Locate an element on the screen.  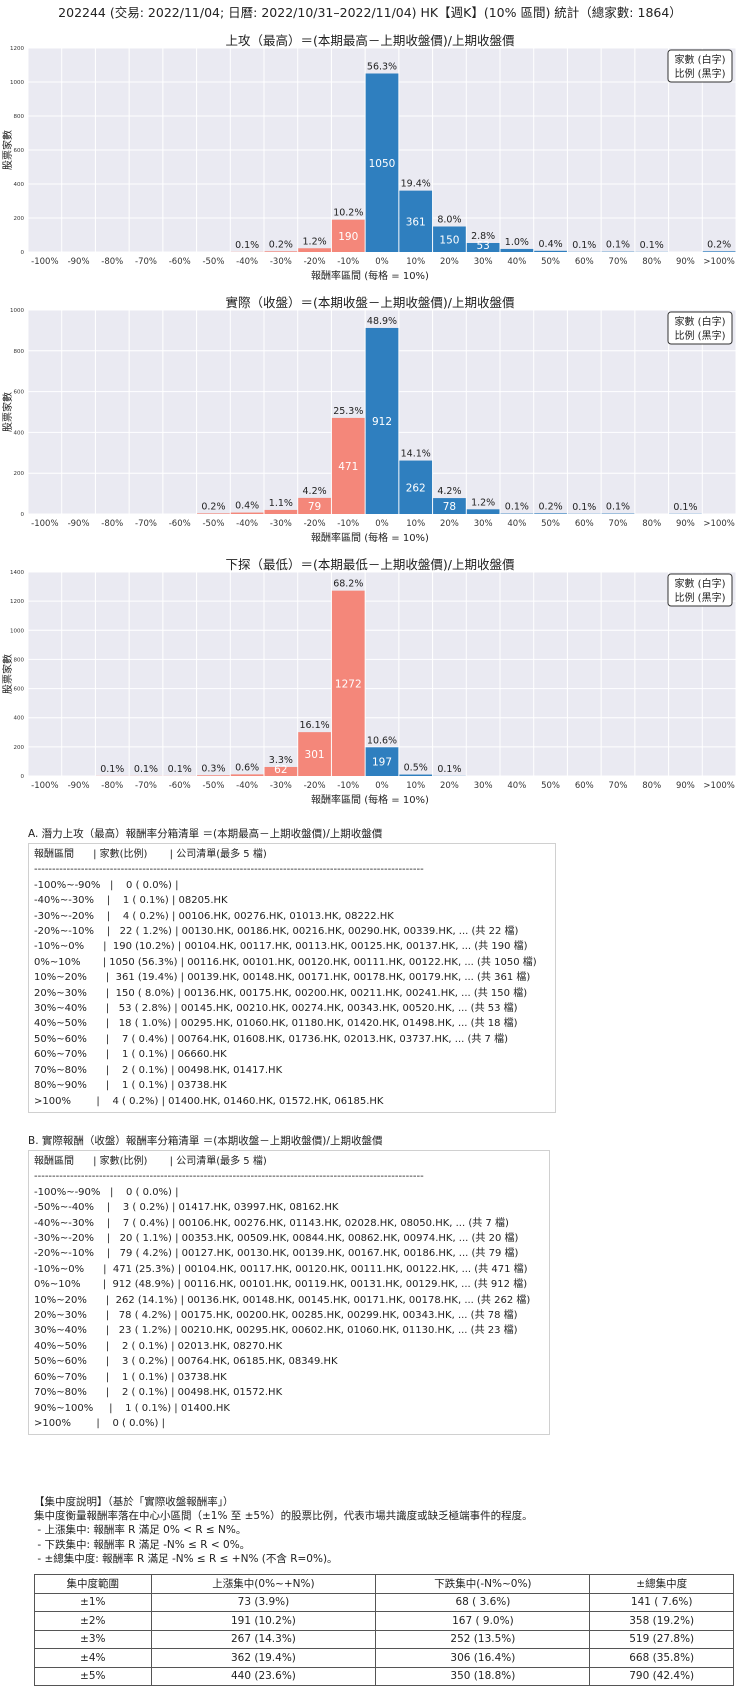
table-cell: ±2% is located at coordinates (93, 1621).